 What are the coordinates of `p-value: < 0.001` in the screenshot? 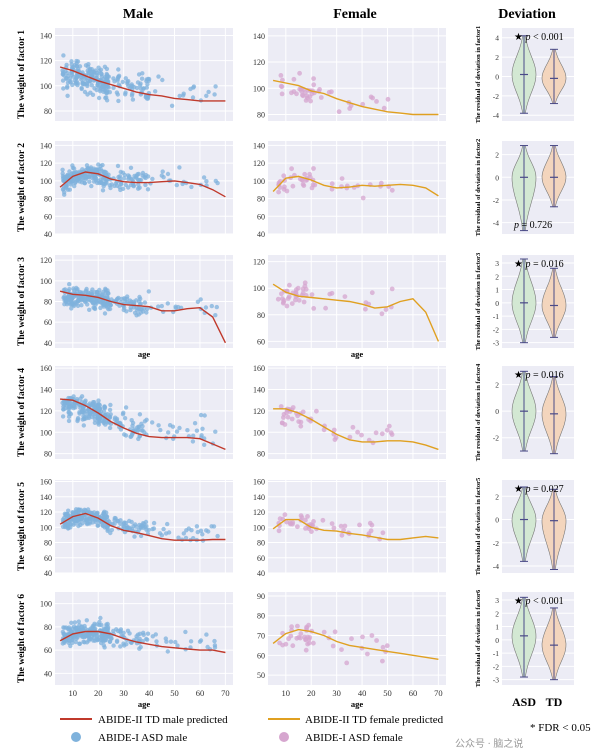 It's located at (546, 601).